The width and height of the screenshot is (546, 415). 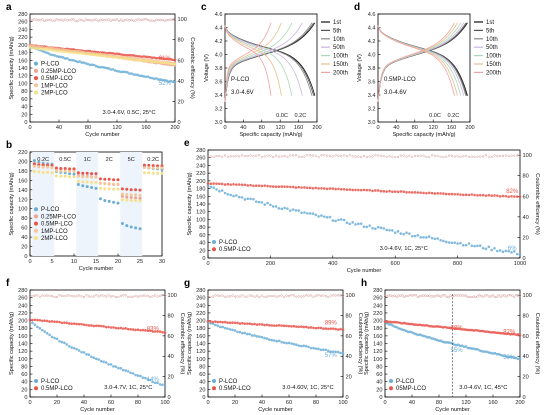 I want to click on x-tick-label: 10, so click(x=74, y=262).